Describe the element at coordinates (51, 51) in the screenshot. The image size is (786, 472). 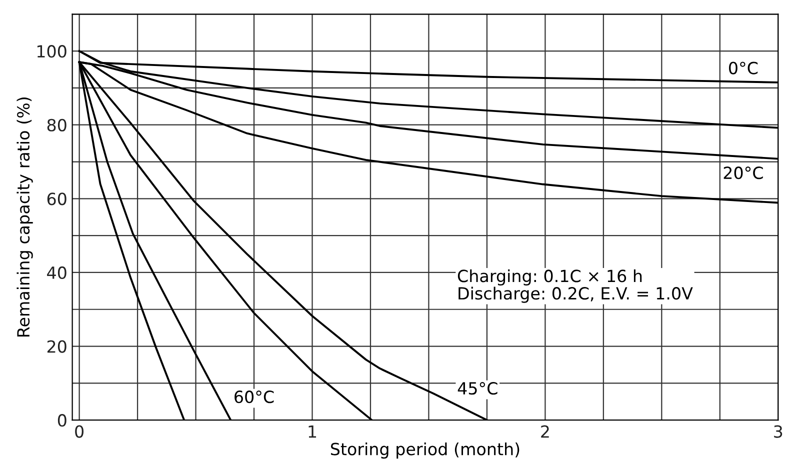
I see `y-tick-label: 100` at that location.